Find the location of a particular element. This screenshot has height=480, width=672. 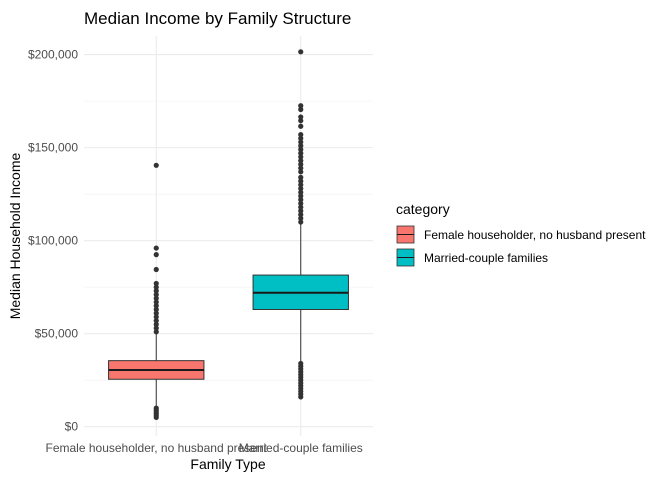

boxplot-married-couple is located at coordinates (300, 224).